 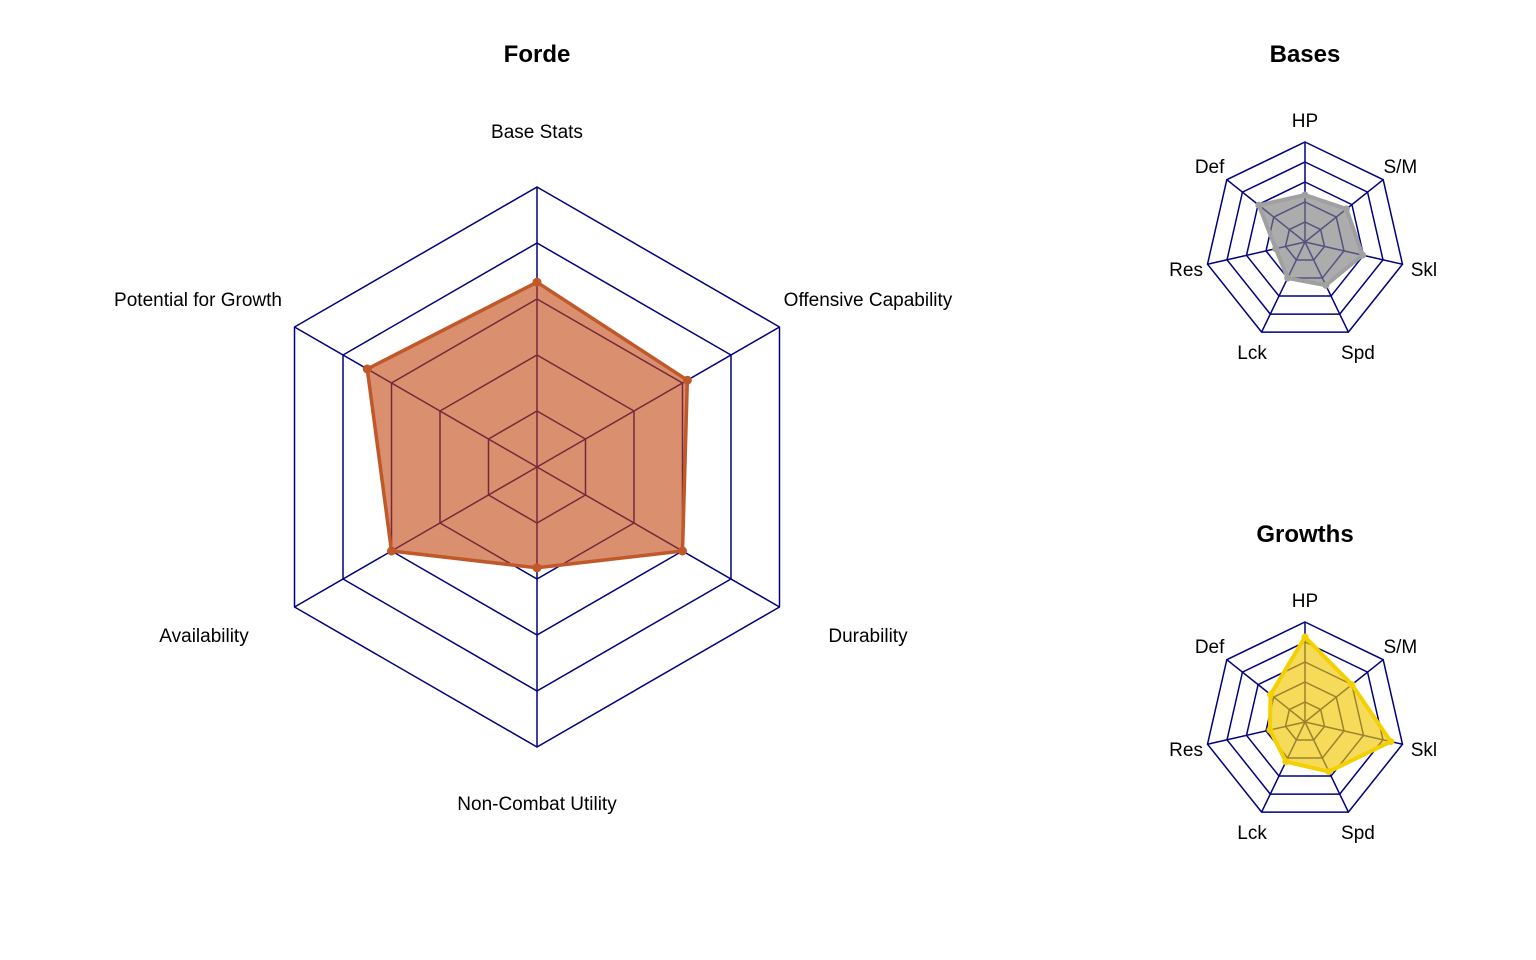 What do you see at coordinates (392, 551) in the screenshot?
I see `data-point-availability` at bounding box center [392, 551].